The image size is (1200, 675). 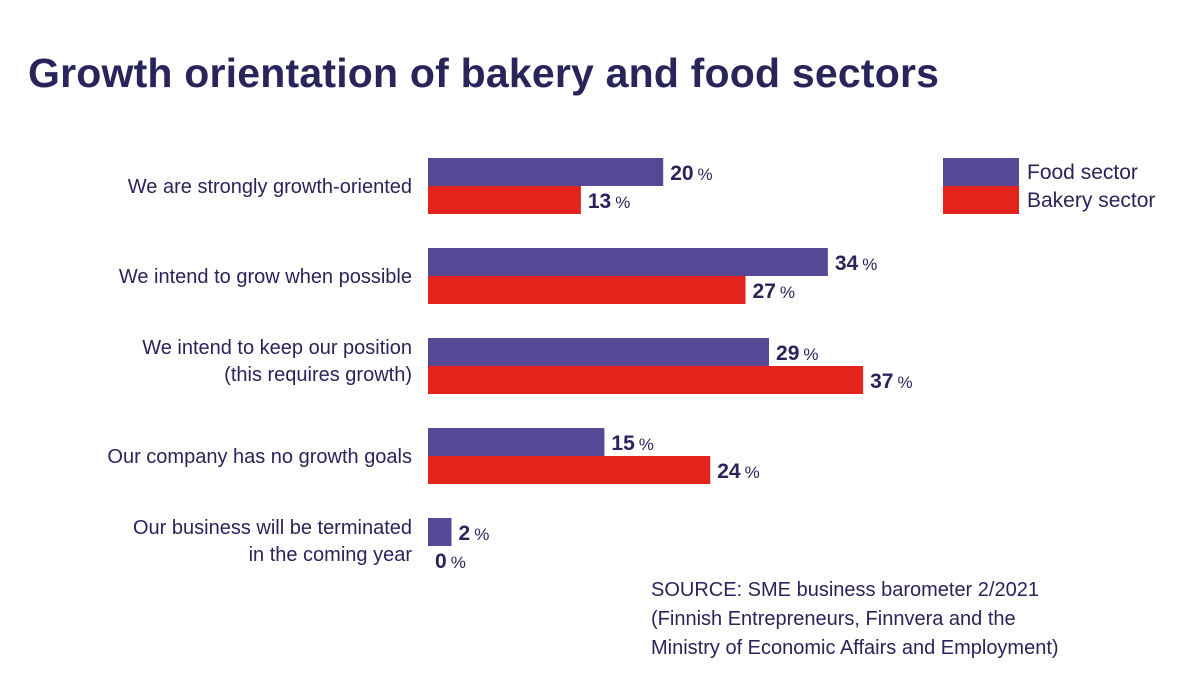 I want to click on data-label: 24%, so click(x=738, y=471).